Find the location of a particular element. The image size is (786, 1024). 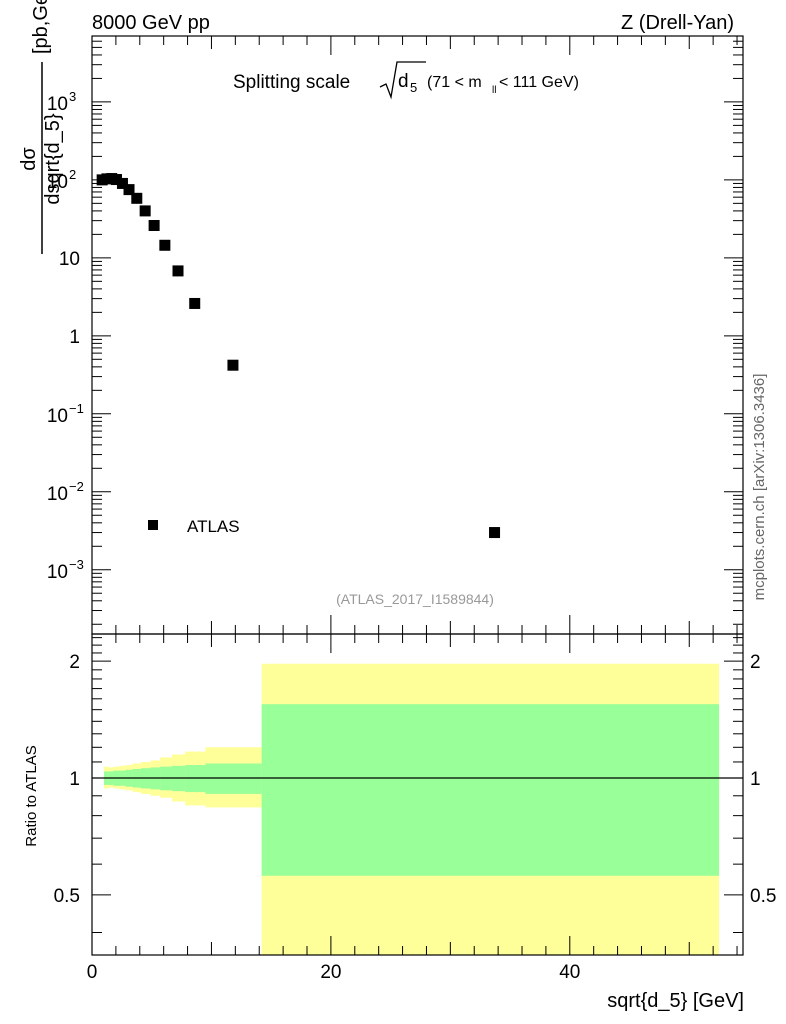

x-axis-label: sqrt{d_5} [GeV] is located at coordinates (675, 1001).